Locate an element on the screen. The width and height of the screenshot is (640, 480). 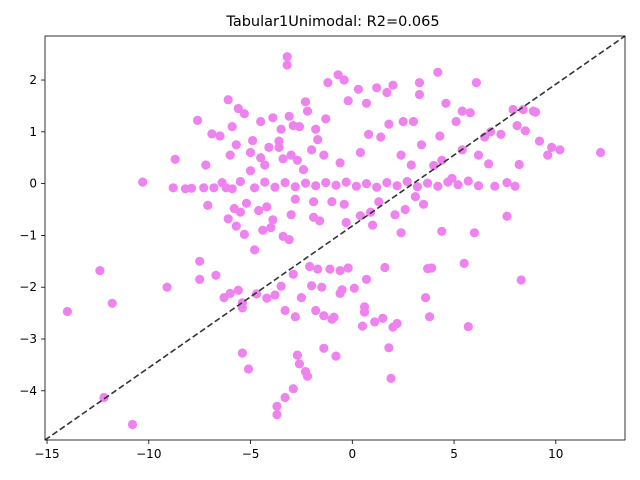
y-tick-label: −1 is located at coordinates (28, 235).